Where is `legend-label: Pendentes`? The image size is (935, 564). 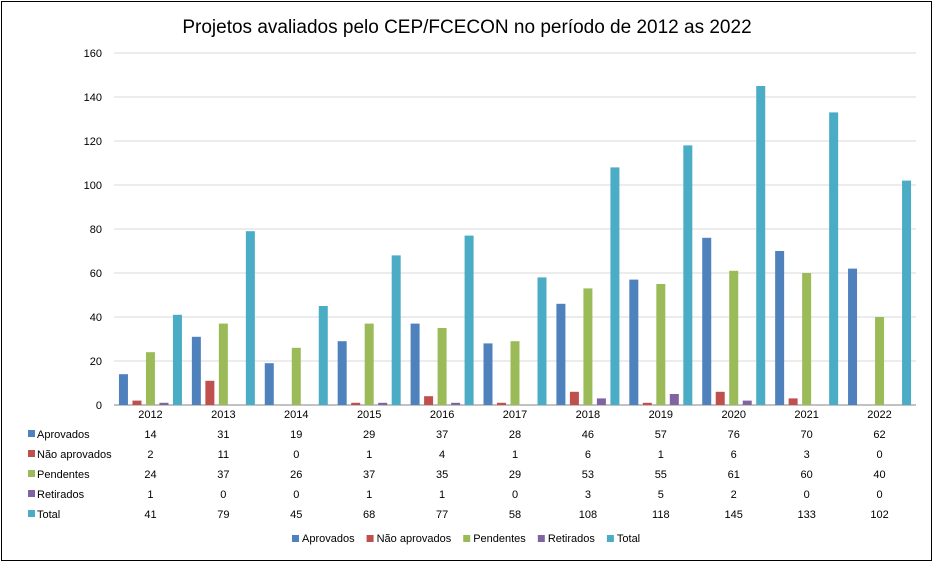
legend-label: Pendentes is located at coordinates (499, 539).